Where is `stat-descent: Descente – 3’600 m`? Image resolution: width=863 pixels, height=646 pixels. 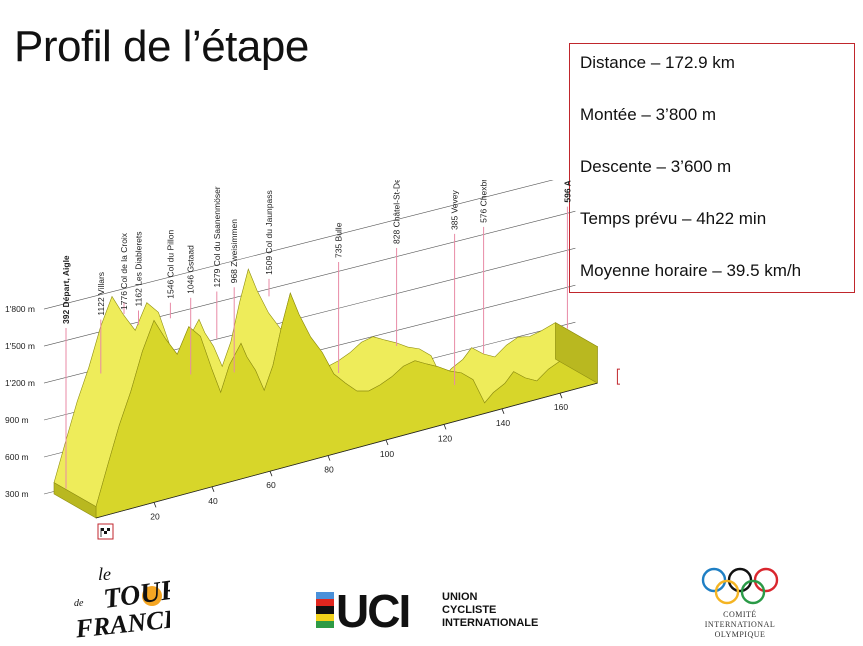 stat-descent: Descente – 3’600 m is located at coordinates (656, 166).